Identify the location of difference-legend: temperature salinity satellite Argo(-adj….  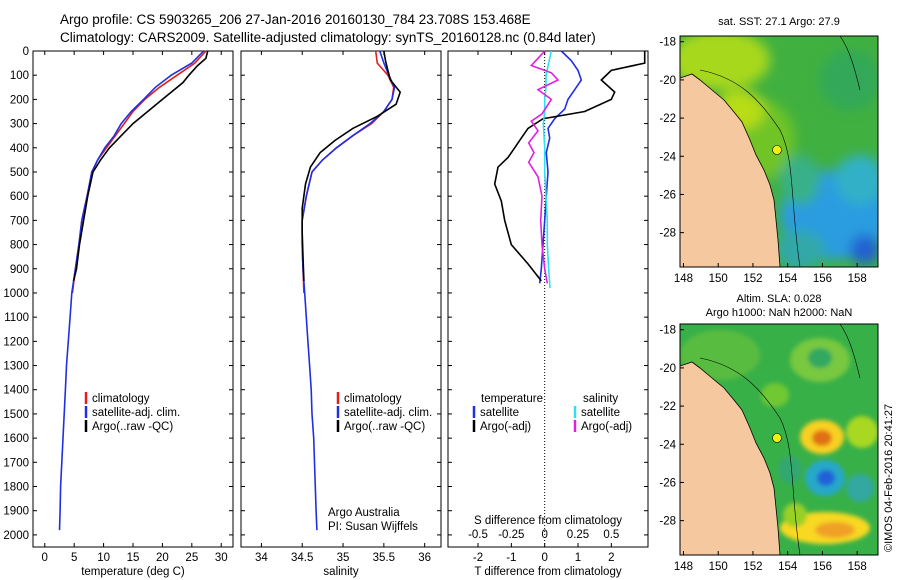
(552, 413).